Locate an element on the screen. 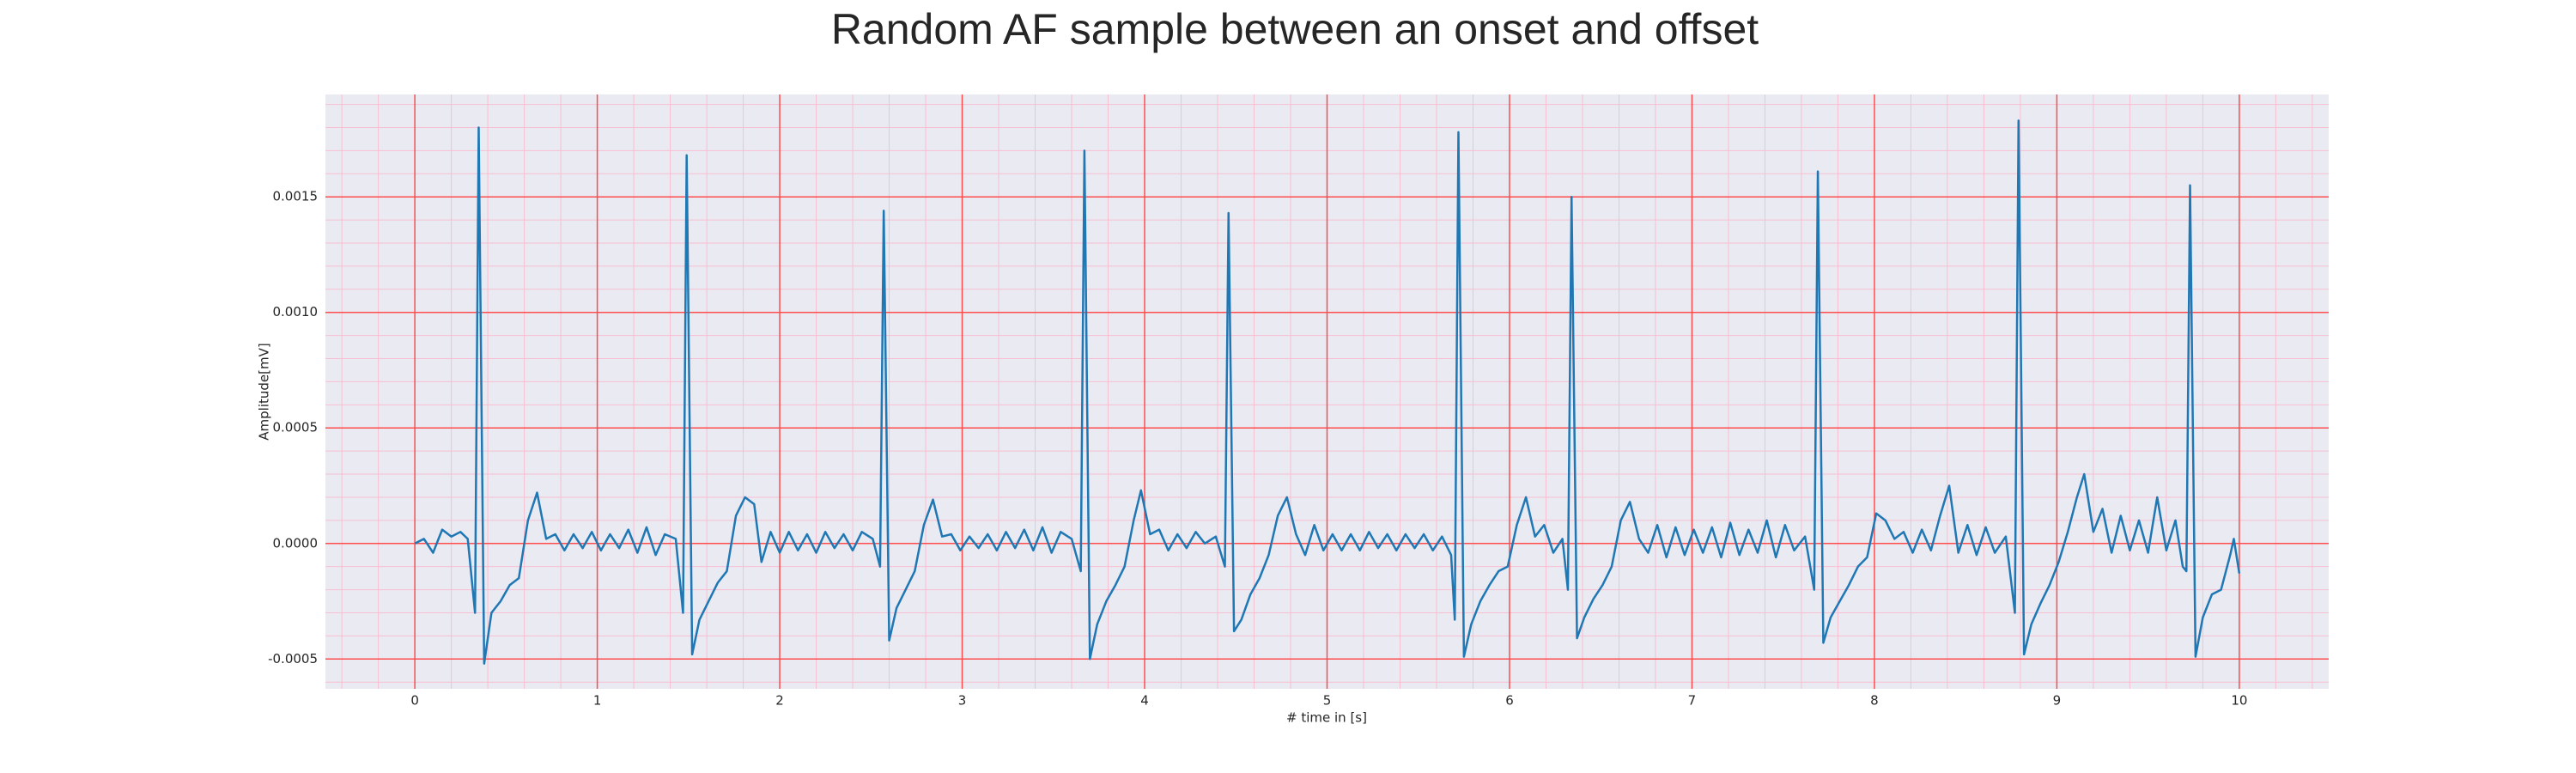 This screenshot has width=2576, height=773. y-tick-label: -0.0005 is located at coordinates (293, 658).